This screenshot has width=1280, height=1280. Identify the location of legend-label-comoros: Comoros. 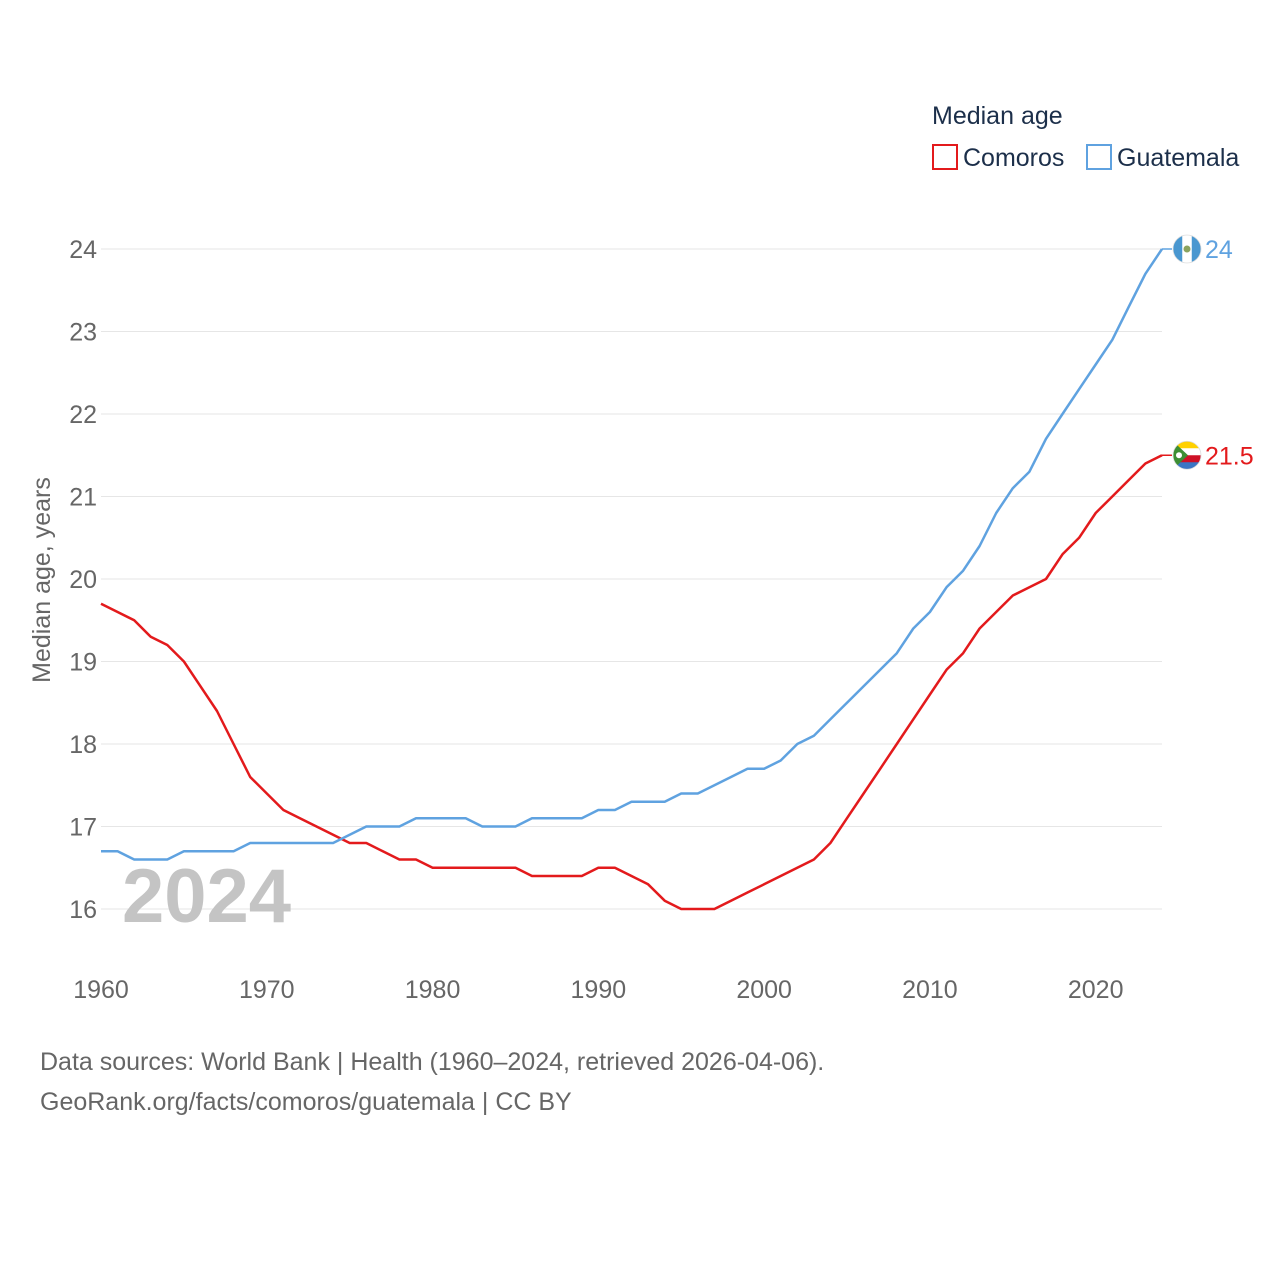
(1013, 158).